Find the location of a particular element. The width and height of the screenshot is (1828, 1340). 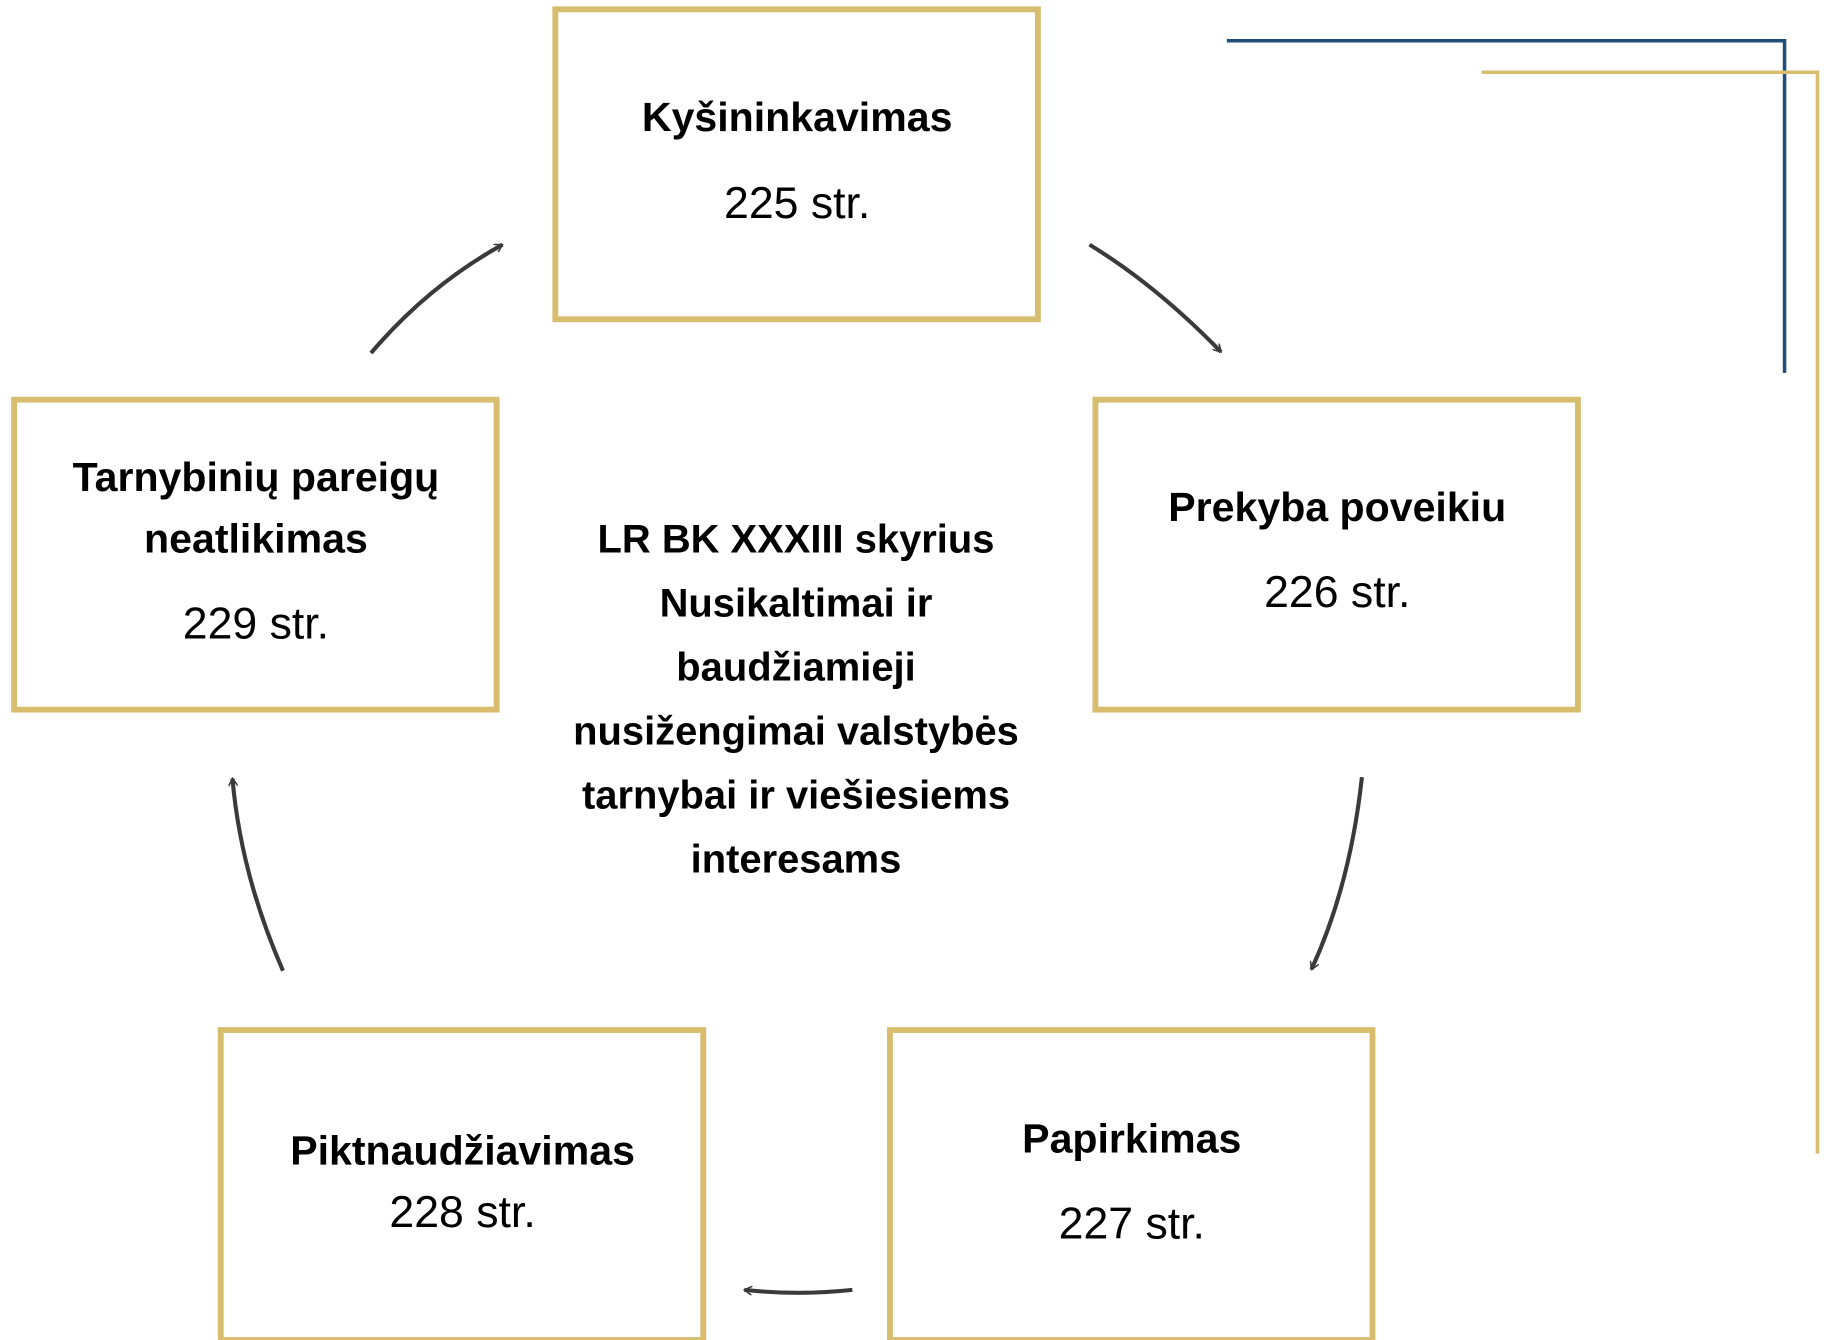

center-text: interesams is located at coordinates (796, 860).